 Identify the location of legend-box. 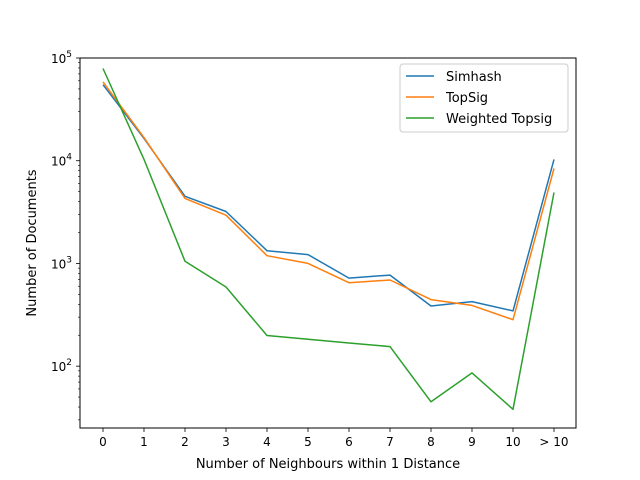
(484, 98).